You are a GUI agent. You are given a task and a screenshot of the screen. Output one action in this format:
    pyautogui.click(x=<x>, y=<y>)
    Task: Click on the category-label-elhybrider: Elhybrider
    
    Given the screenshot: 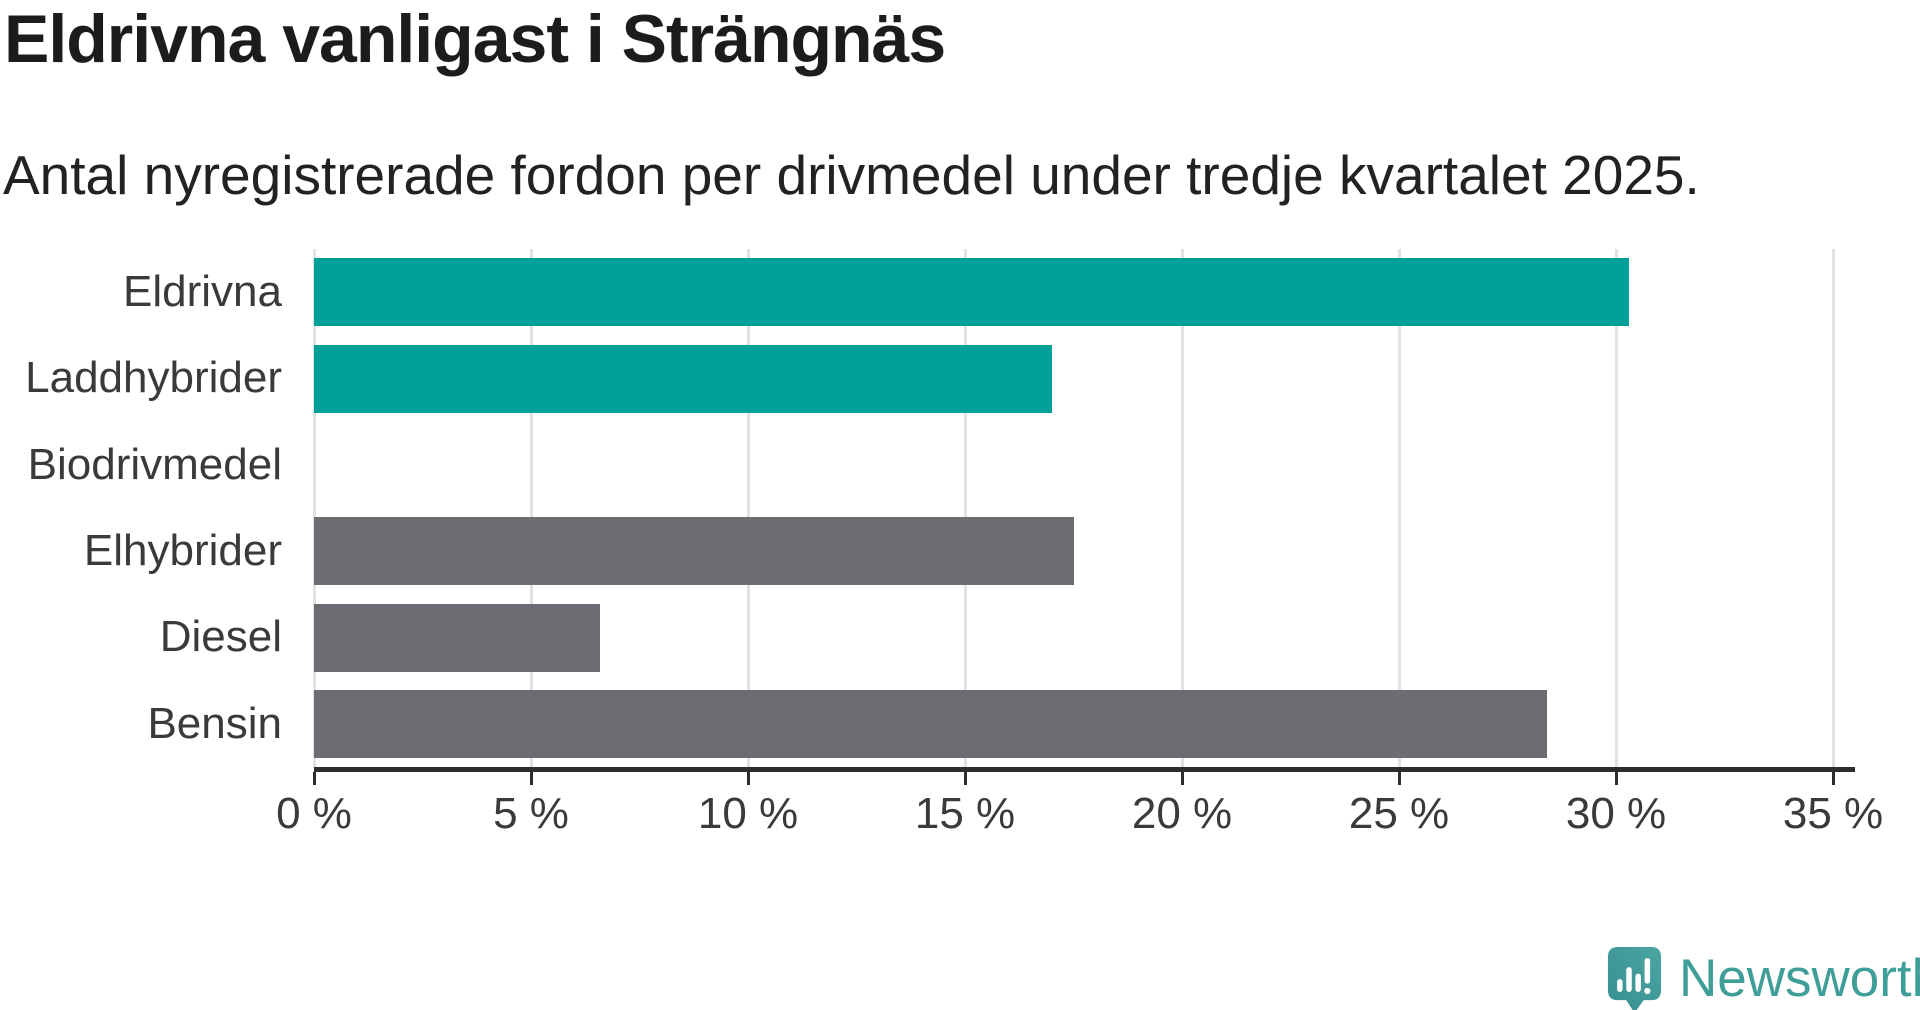 What is the action you would take?
    pyautogui.click(x=182, y=551)
    